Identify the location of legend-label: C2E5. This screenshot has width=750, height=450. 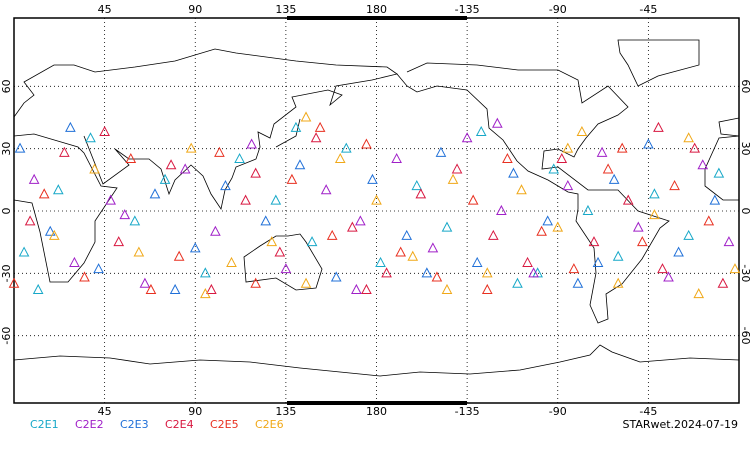
(224, 424).